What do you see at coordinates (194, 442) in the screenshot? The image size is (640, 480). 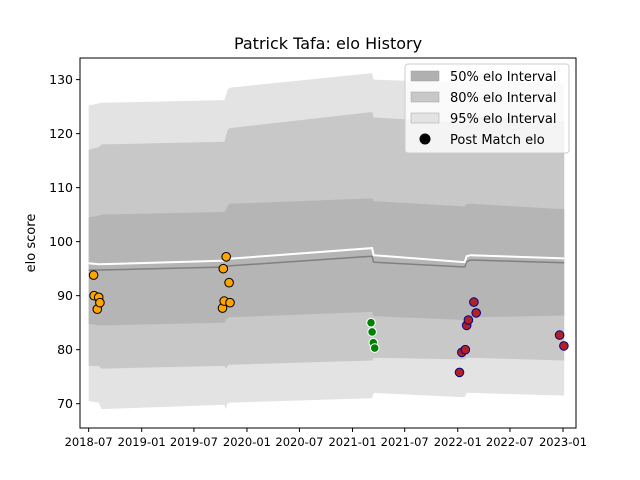 I see `x-tick-label-2: 2019-07` at bounding box center [194, 442].